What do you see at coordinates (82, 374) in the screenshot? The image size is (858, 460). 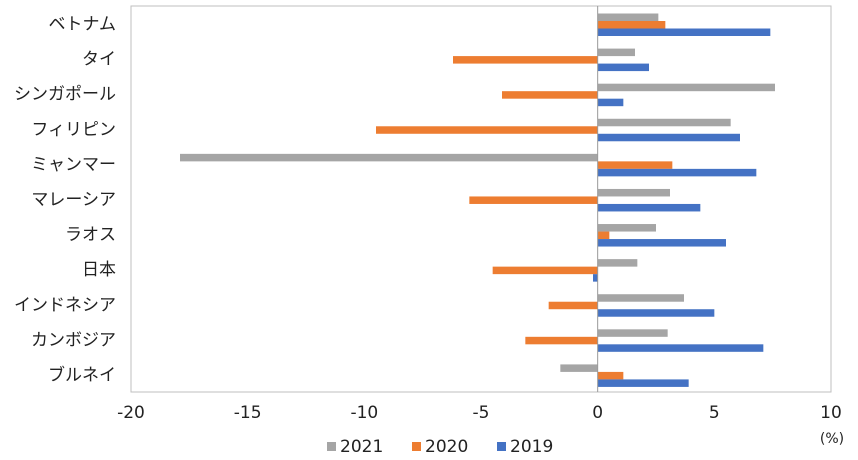 I see `category-label-10: ブルネイ` at bounding box center [82, 374].